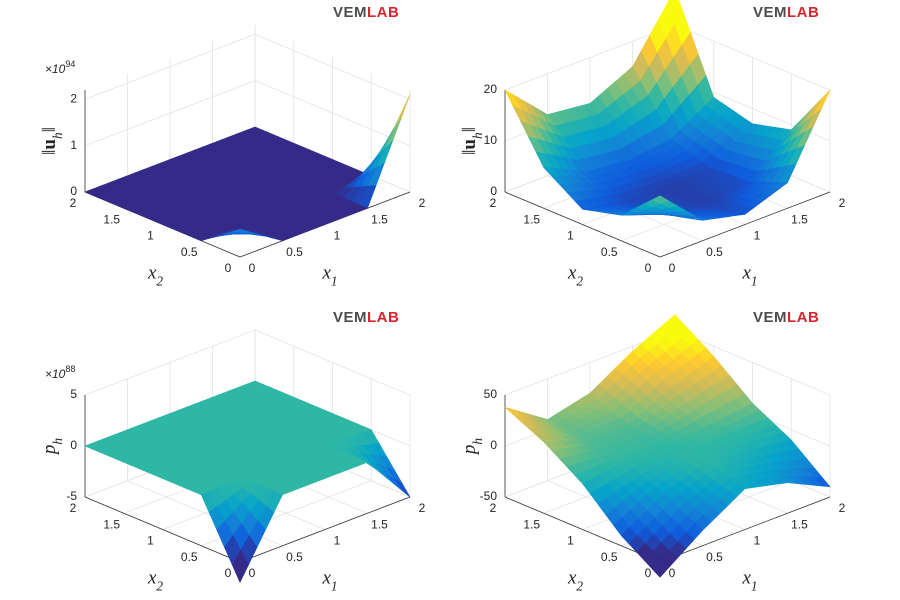 This screenshot has height=600, width=900. What do you see at coordinates (73, 145) in the screenshot?
I see `z-tick-label: 1` at bounding box center [73, 145].